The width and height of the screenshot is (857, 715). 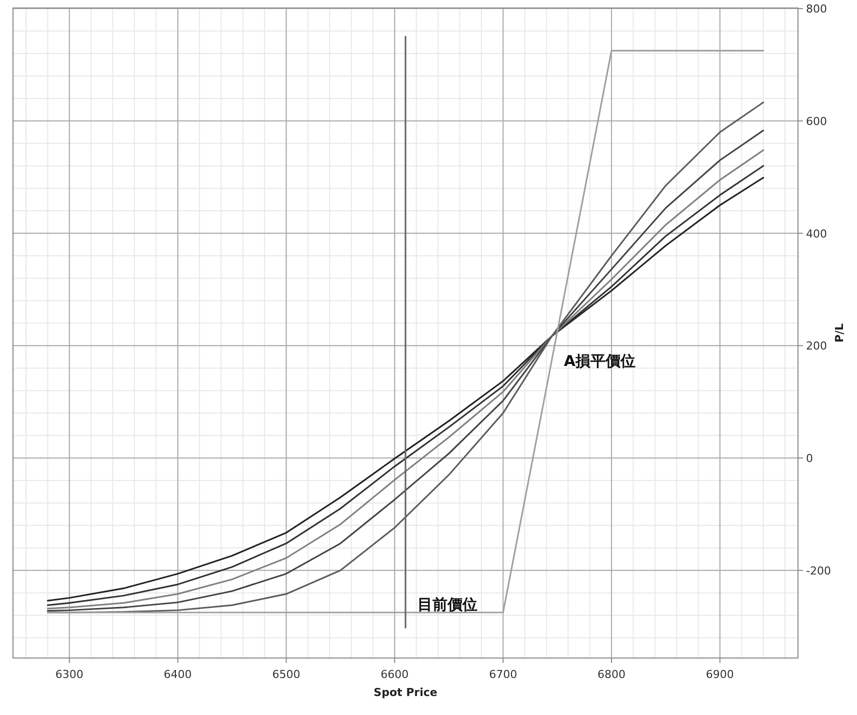 I want to click on y-axis-title: P/L, so click(x=839, y=333).